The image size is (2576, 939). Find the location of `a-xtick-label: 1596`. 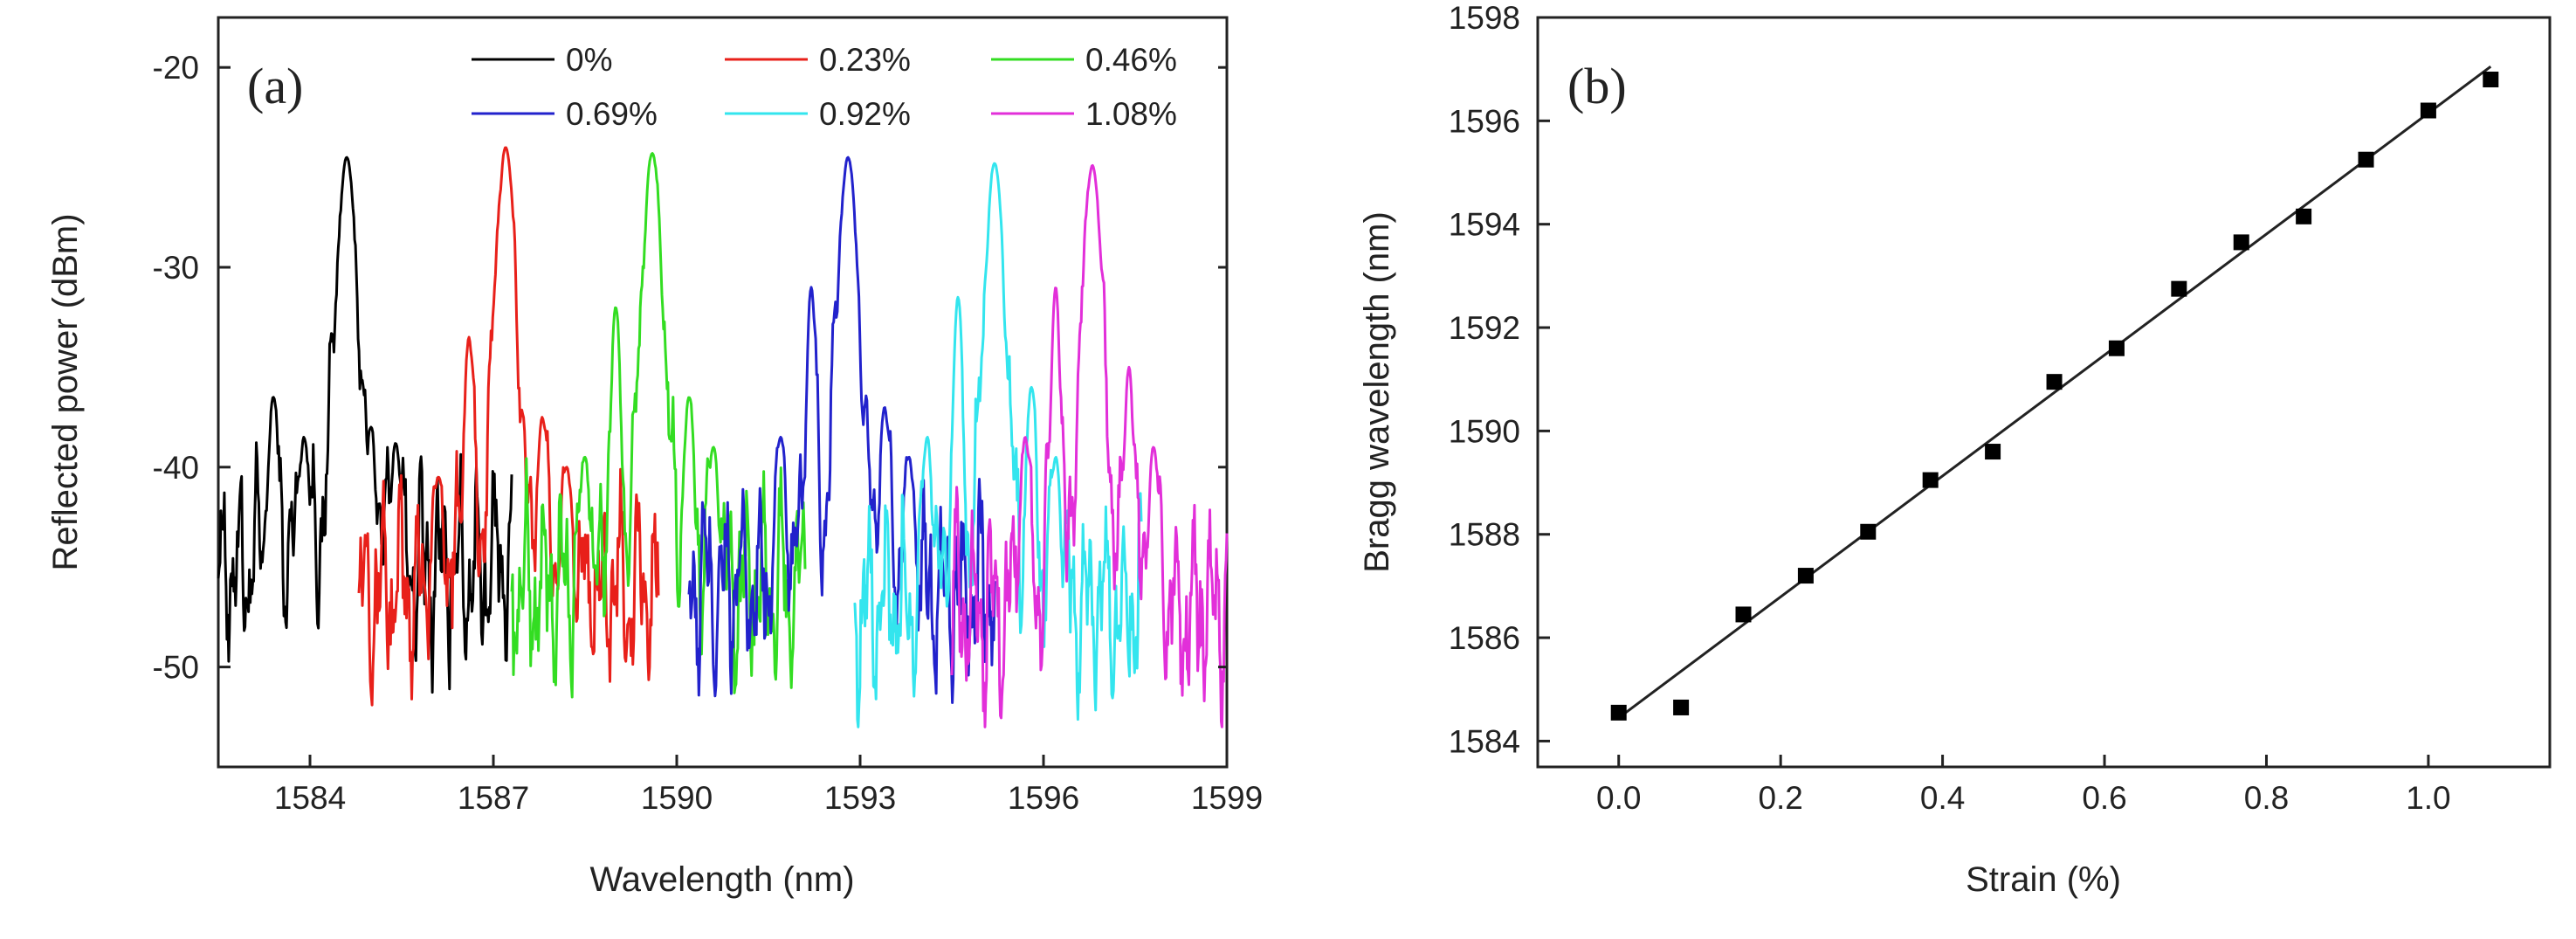

a-xtick-label: 1596 is located at coordinates (1043, 798).